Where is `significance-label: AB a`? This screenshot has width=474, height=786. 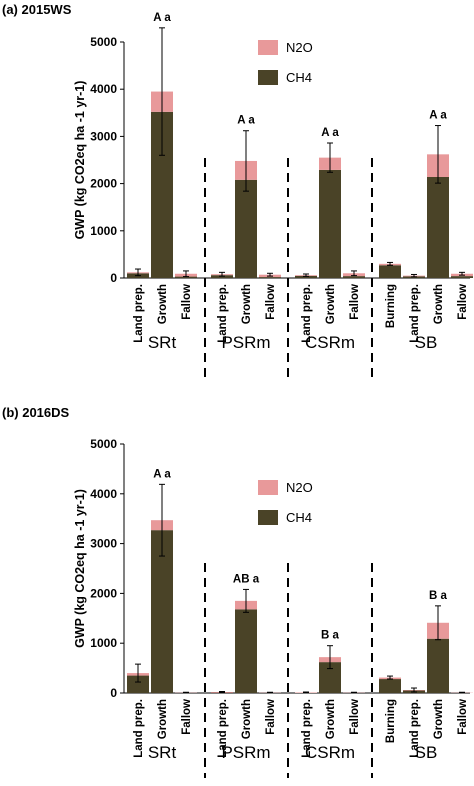 significance-label: AB a is located at coordinates (246, 579).